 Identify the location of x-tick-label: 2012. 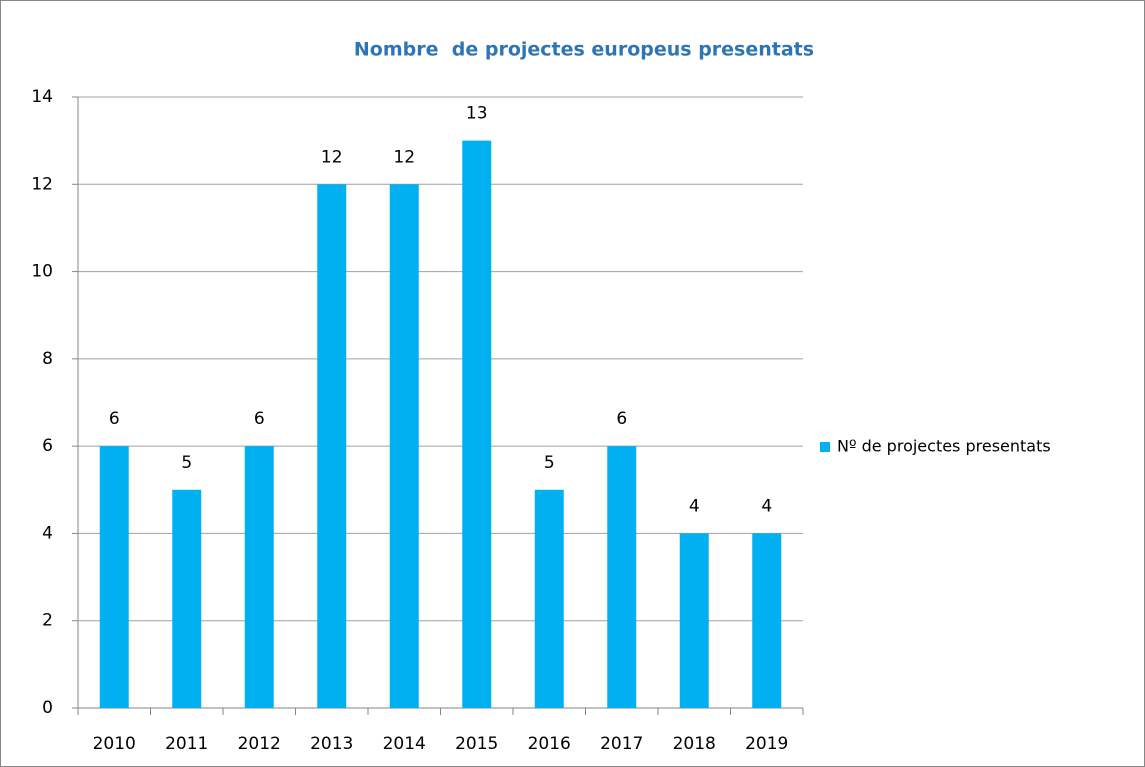
(259, 744).